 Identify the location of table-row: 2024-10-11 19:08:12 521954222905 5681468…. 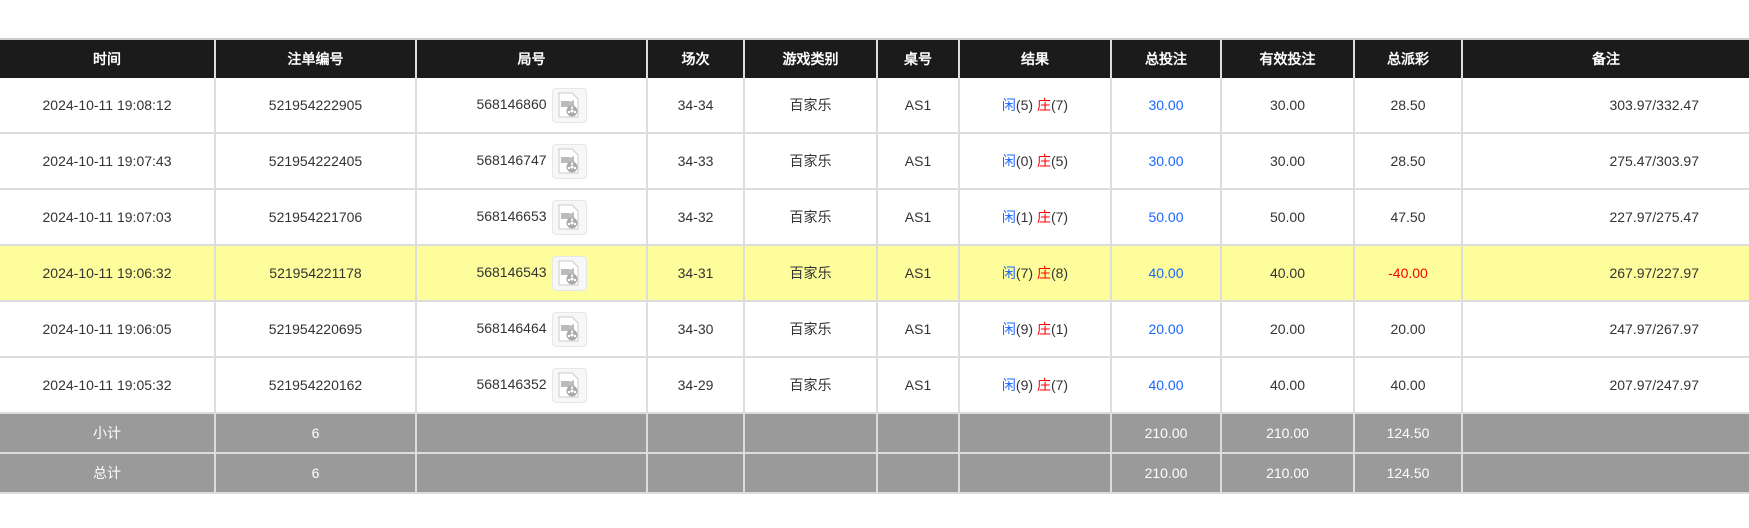
(874, 106).